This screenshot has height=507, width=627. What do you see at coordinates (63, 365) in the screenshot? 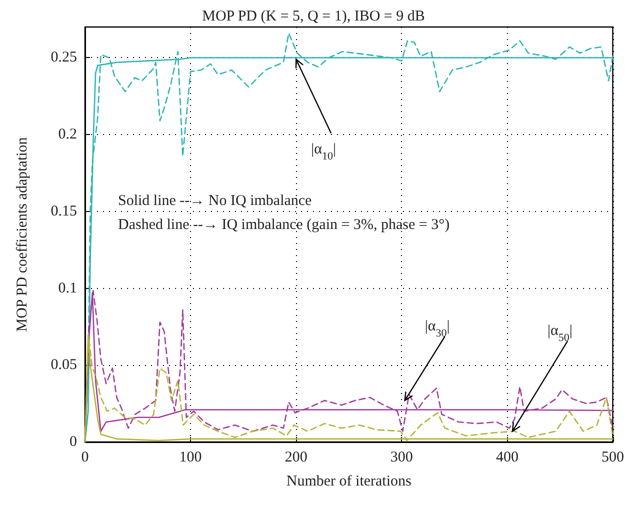
I see `y-tick-label: 0.05` at bounding box center [63, 365].